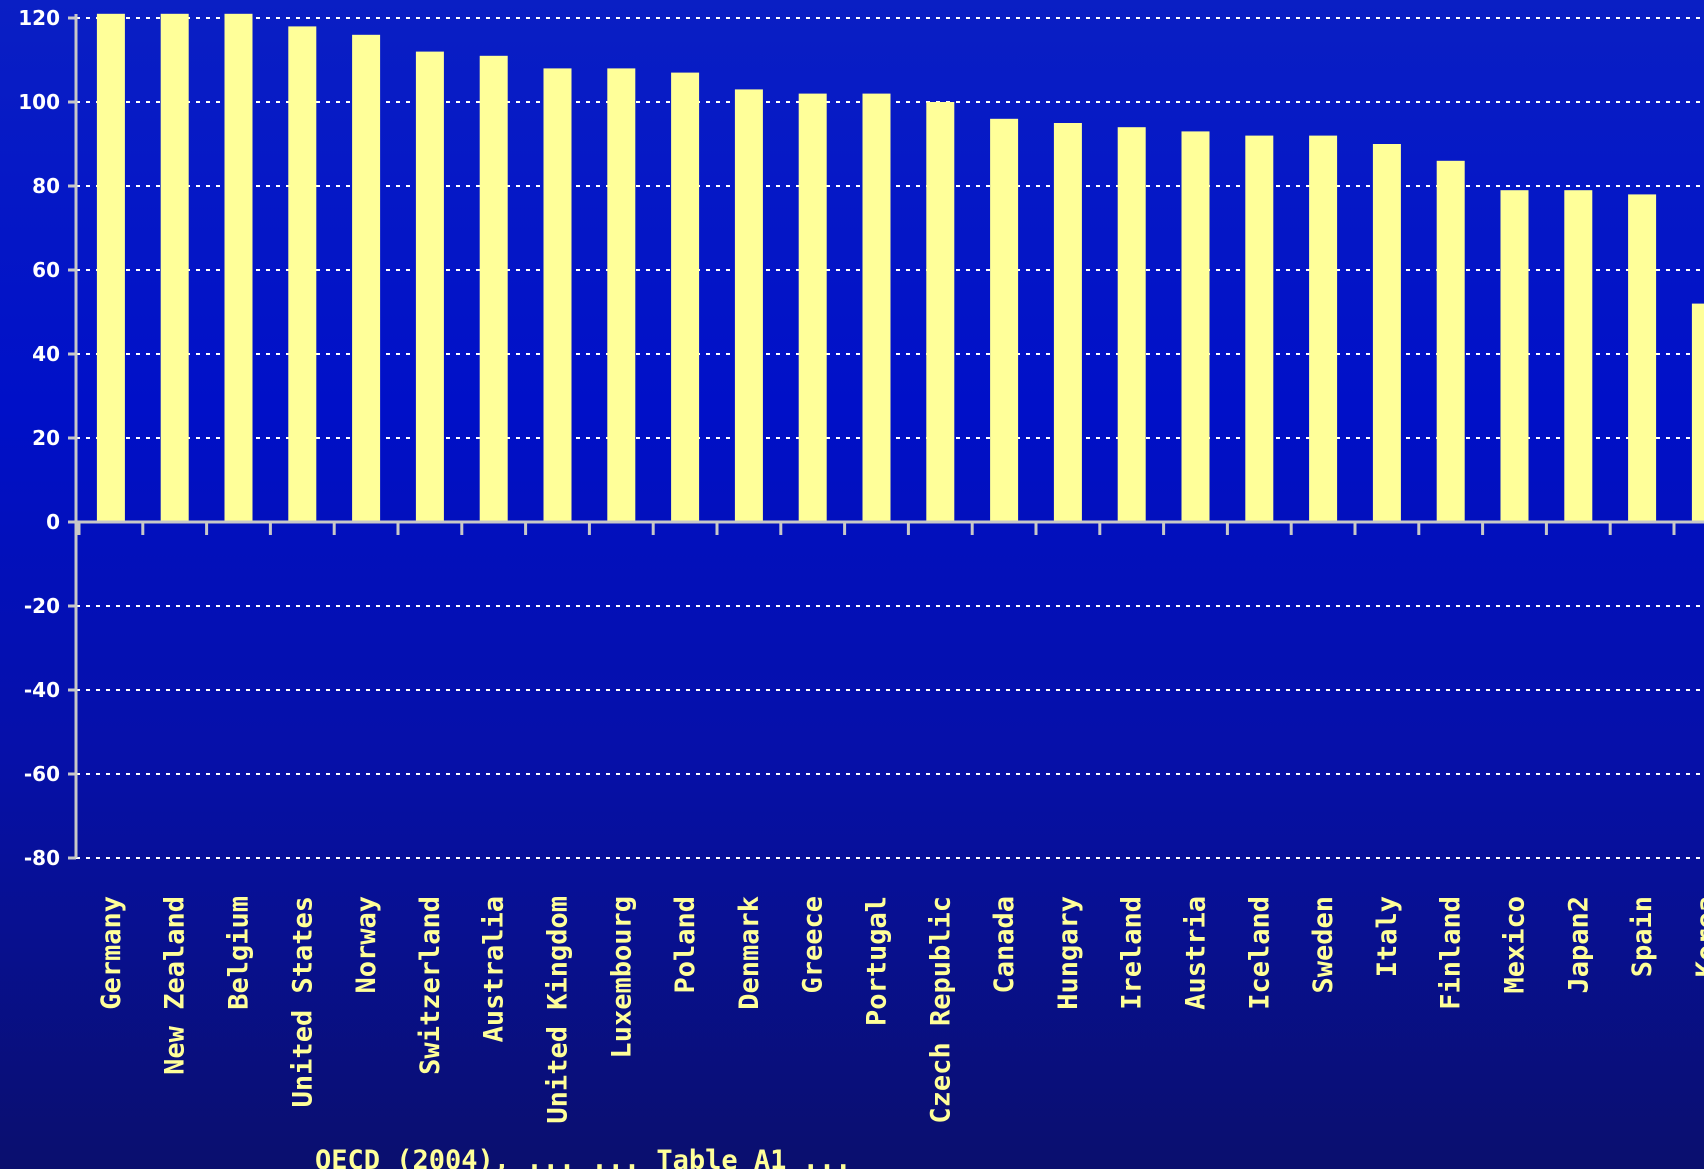 The image size is (1704, 1169). What do you see at coordinates (1067, 322) in the screenshot?
I see `bar-hungary` at bounding box center [1067, 322].